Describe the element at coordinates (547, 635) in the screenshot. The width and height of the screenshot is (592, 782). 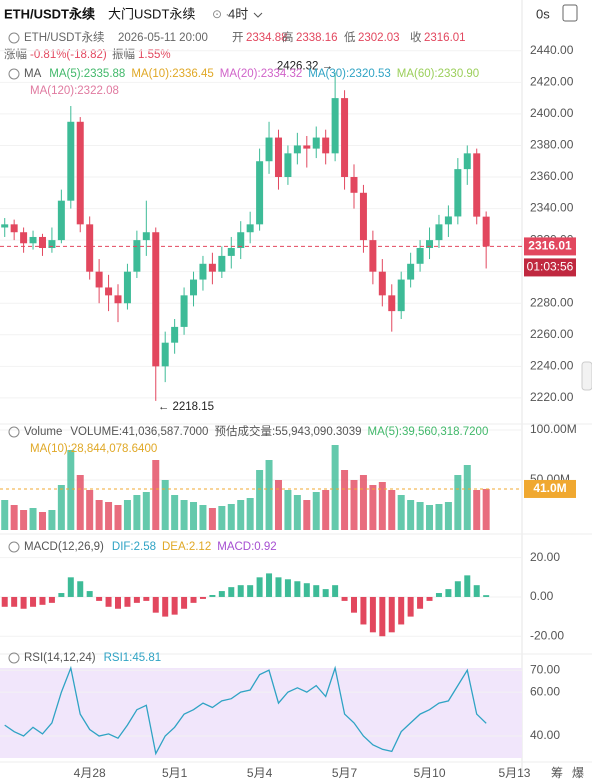
I see `y-tick-label: -20.00` at that location.